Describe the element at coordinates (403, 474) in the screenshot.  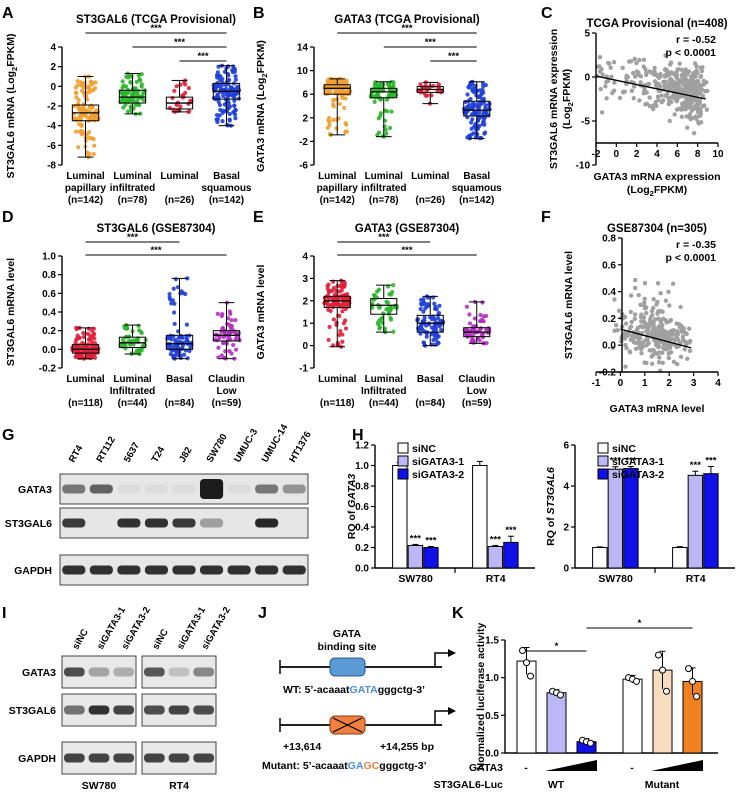
I see `legend-swatch` at that location.